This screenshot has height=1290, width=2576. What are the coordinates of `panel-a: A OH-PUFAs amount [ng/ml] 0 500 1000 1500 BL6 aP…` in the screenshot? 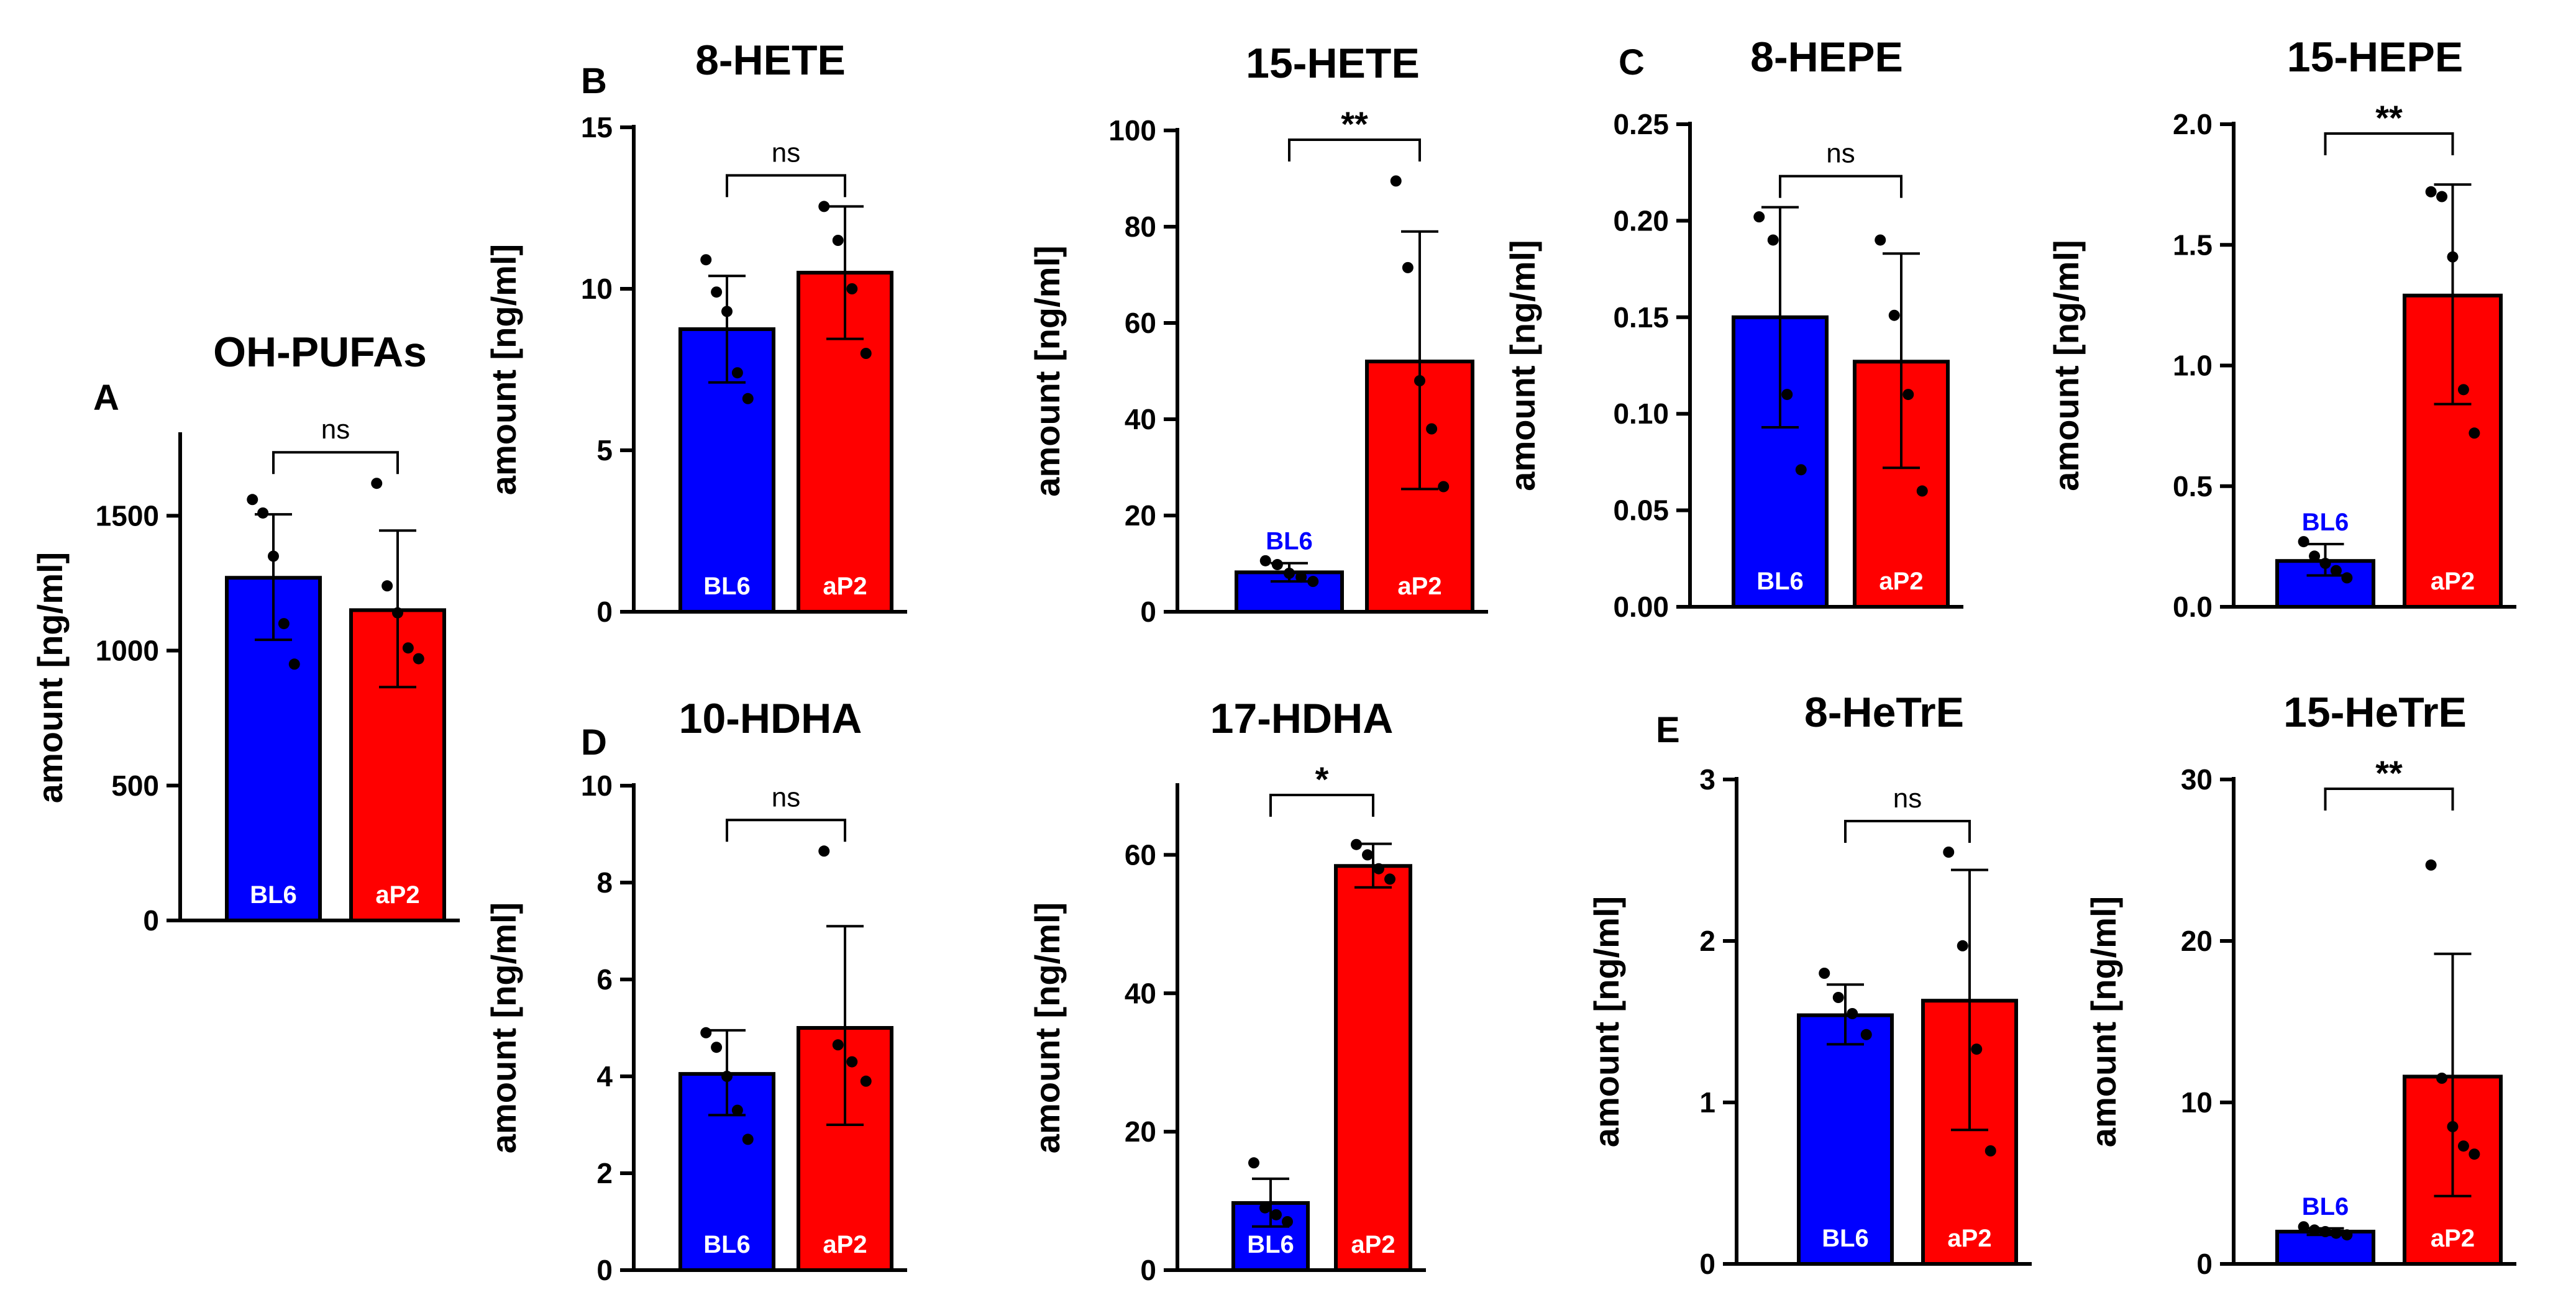 It's located at (245, 633).